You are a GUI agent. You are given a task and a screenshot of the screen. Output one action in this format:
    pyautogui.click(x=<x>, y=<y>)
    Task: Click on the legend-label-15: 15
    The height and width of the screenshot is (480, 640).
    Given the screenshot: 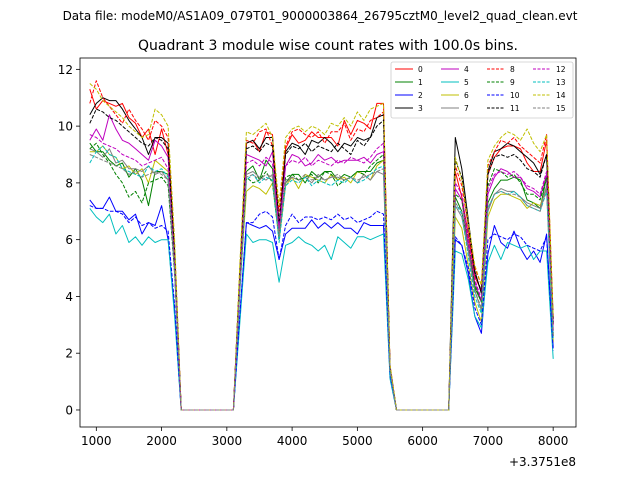 What is the action you would take?
    pyautogui.click(x=561, y=108)
    